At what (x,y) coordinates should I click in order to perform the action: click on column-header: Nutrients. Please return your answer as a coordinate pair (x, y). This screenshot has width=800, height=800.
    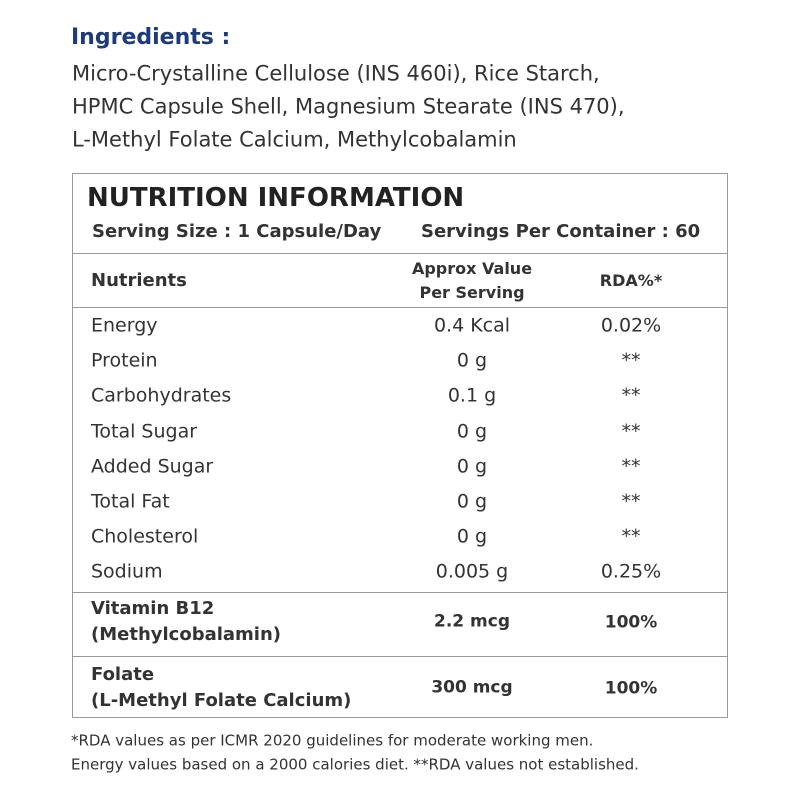
    Looking at the image, I should click on (139, 280).